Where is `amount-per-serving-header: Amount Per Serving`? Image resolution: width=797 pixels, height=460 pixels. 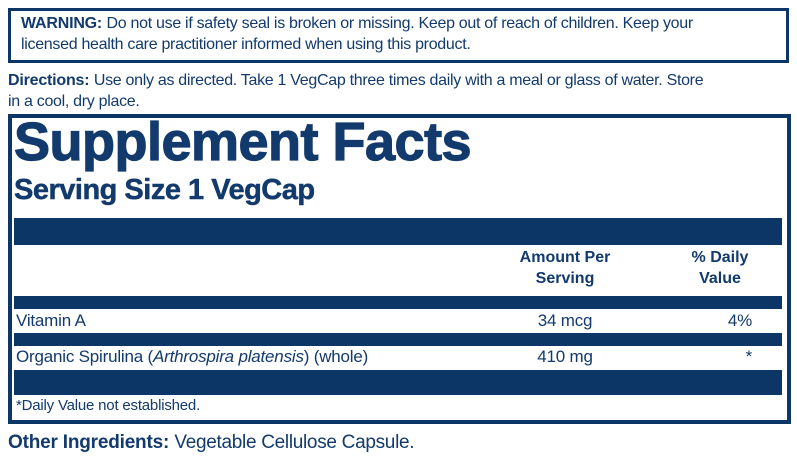
amount-per-serving-header: Amount Per Serving is located at coordinates (565, 268).